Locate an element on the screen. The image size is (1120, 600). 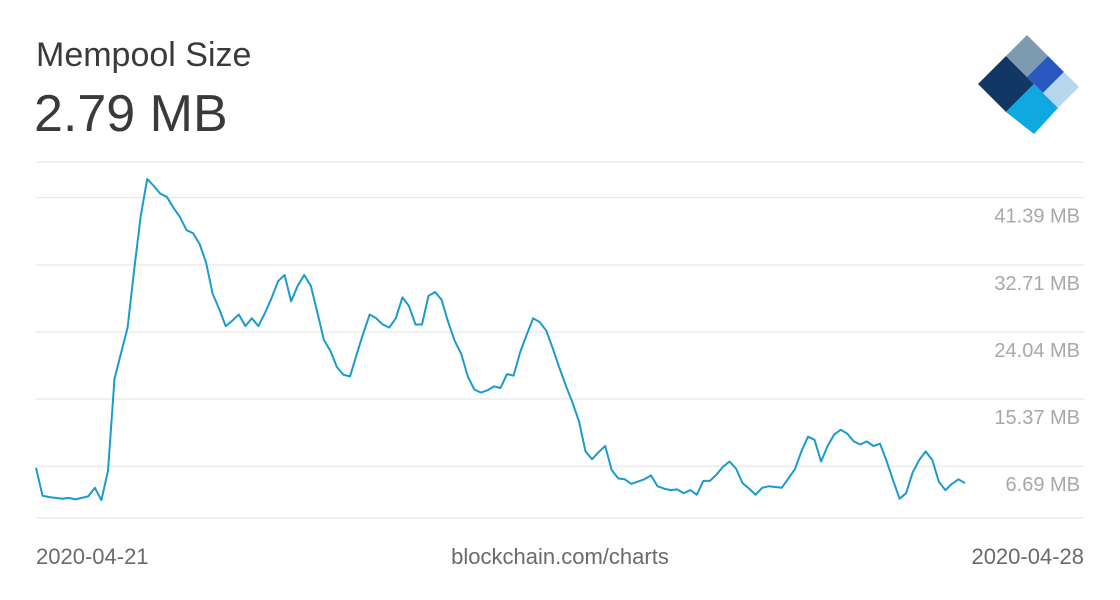
logo-blue-square is located at coordinates (1045, 74).